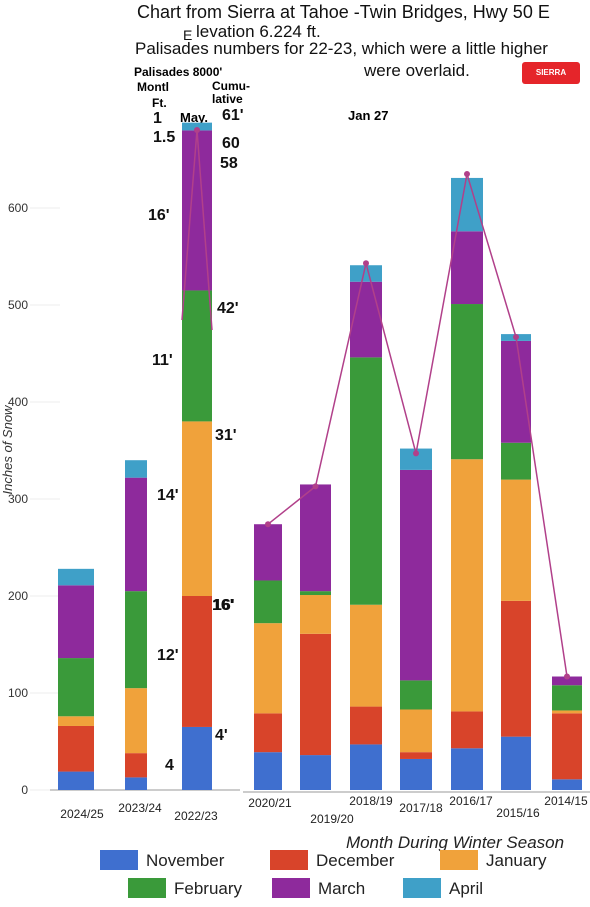 Image resolution: width=590 pixels, height=907 pixels. I want to click on x-tick-label: 2018/19, so click(371, 801).